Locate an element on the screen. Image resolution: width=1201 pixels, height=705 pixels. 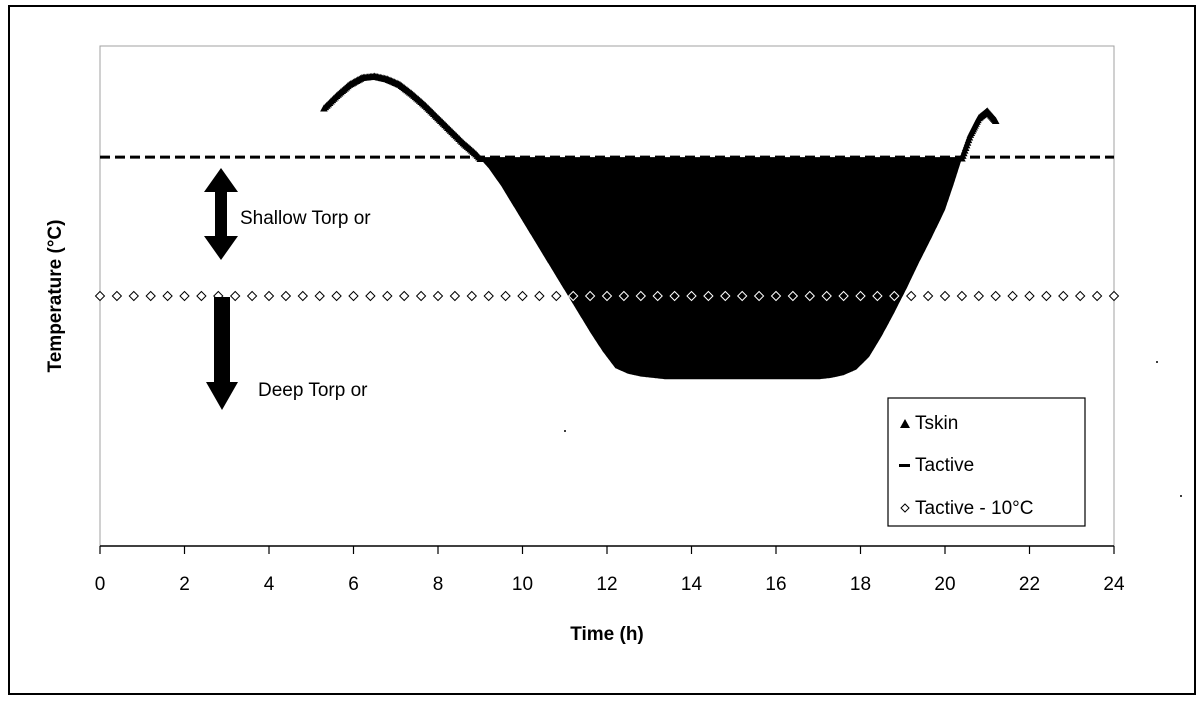
x-tick-label: 6 is located at coordinates (353, 584).